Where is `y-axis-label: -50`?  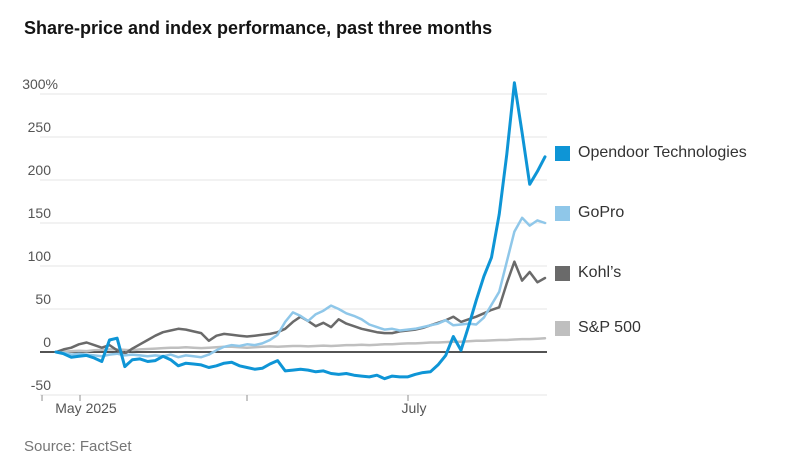 y-axis-label: -50 is located at coordinates (41, 385).